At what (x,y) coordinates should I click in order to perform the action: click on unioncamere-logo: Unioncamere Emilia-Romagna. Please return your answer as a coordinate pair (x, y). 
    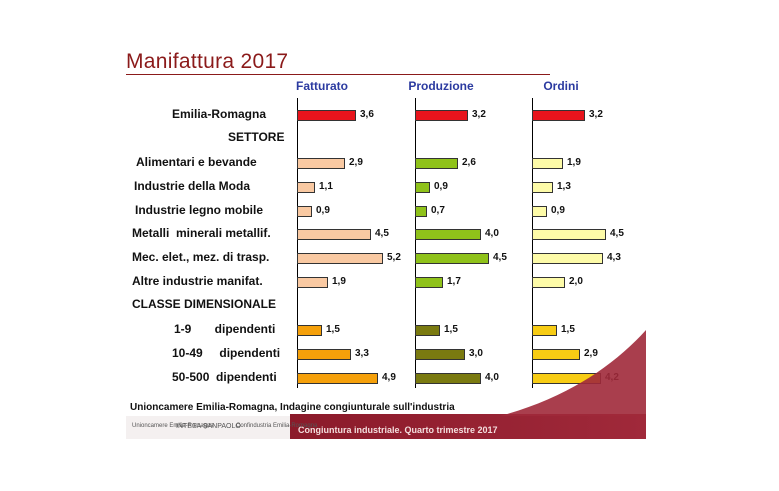
    Looking at the image, I should click on (173, 426).